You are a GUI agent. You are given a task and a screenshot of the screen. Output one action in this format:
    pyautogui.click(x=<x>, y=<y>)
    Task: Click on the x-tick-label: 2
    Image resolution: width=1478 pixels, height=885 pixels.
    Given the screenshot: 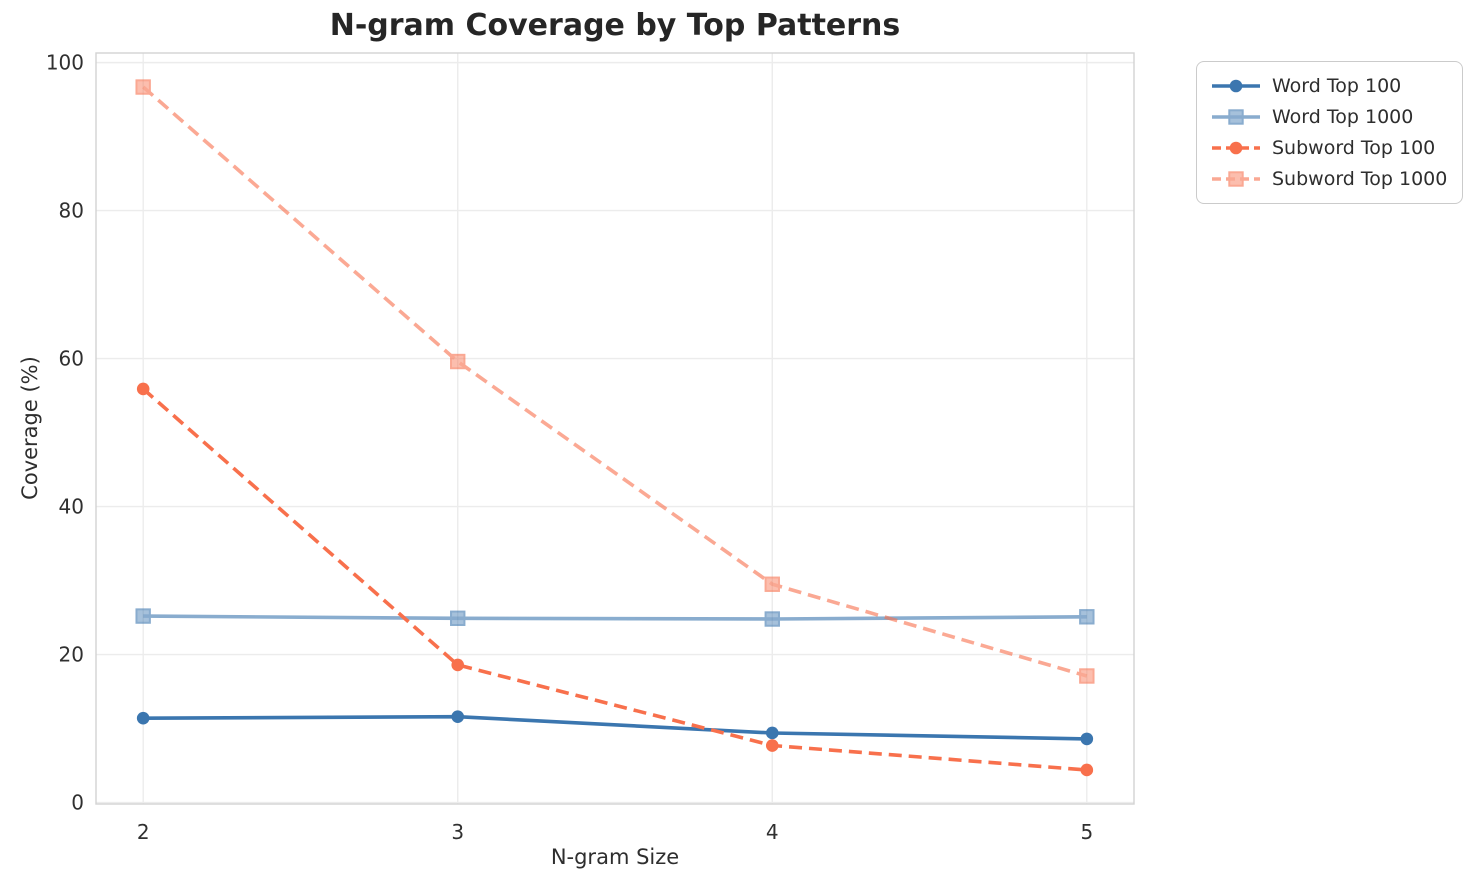 What is the action you would take?
    pyautogui.click(x=143, y=832)
    